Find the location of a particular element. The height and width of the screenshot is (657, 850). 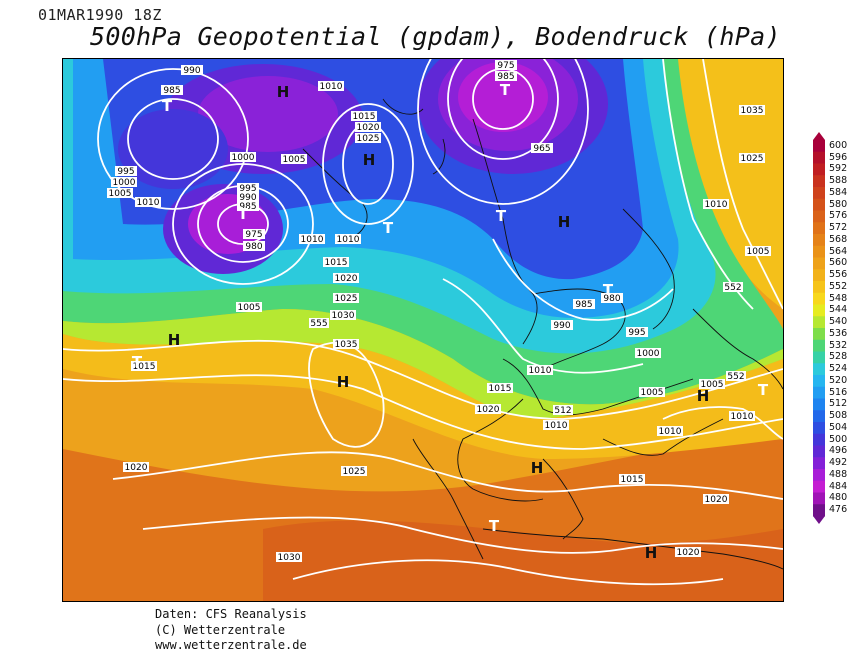

svg-text: 555 is located at coordinates (318, 324).